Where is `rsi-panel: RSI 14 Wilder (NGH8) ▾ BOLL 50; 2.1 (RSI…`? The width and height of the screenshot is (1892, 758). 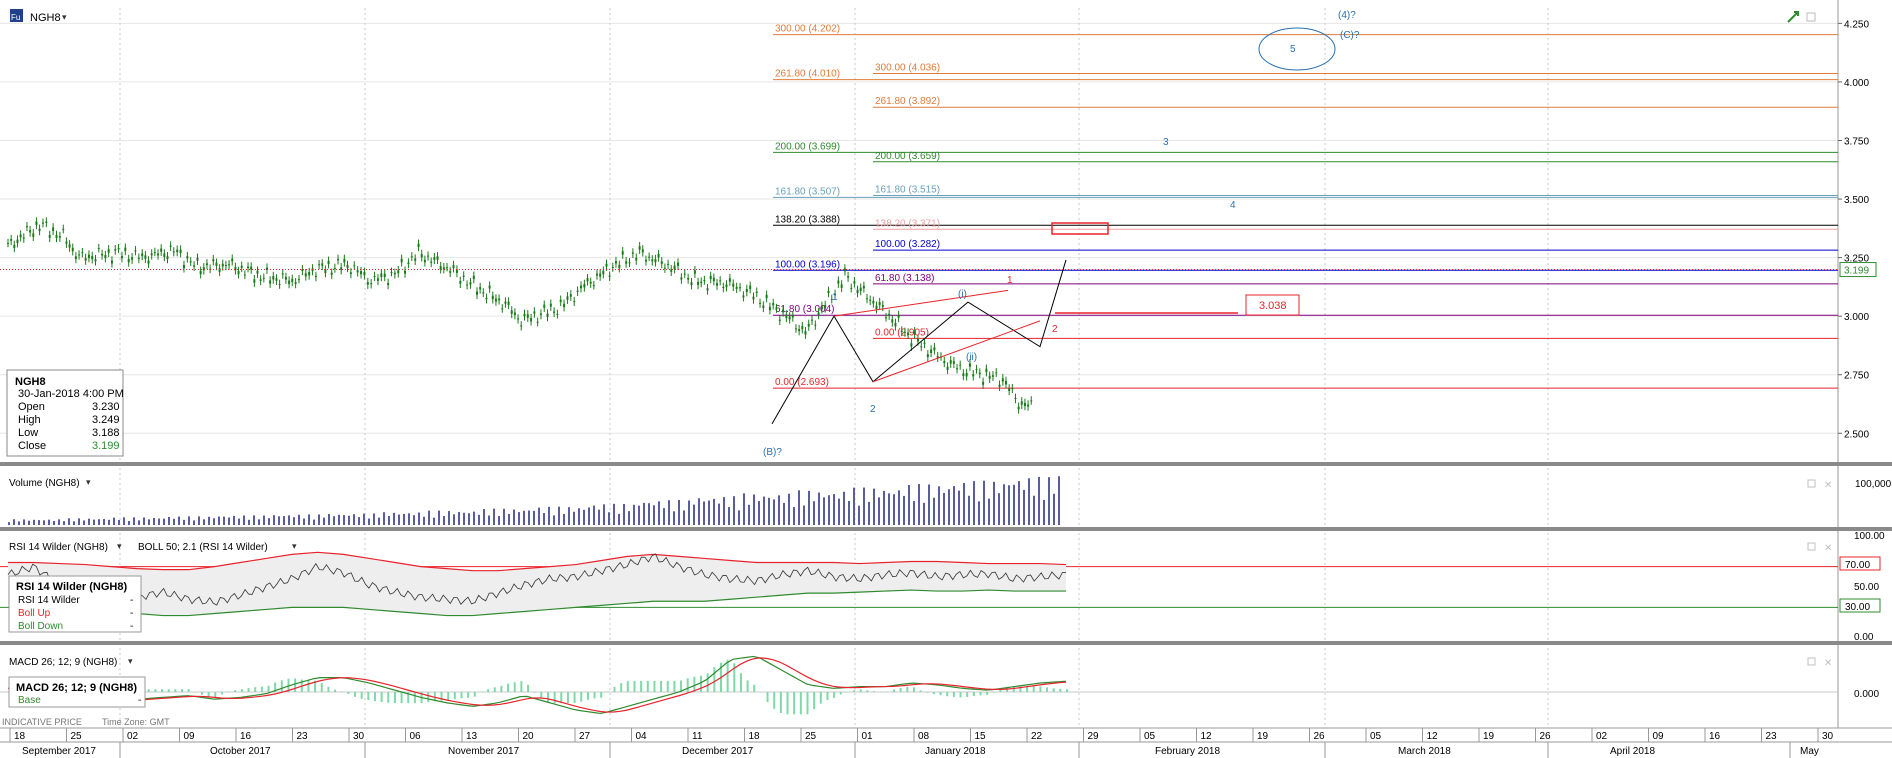
rsi-panel: RSI 14 Wilder (NGH8) ▾ BOLL 50; 2.1 (RSI… is located at coordinates (942, 587).